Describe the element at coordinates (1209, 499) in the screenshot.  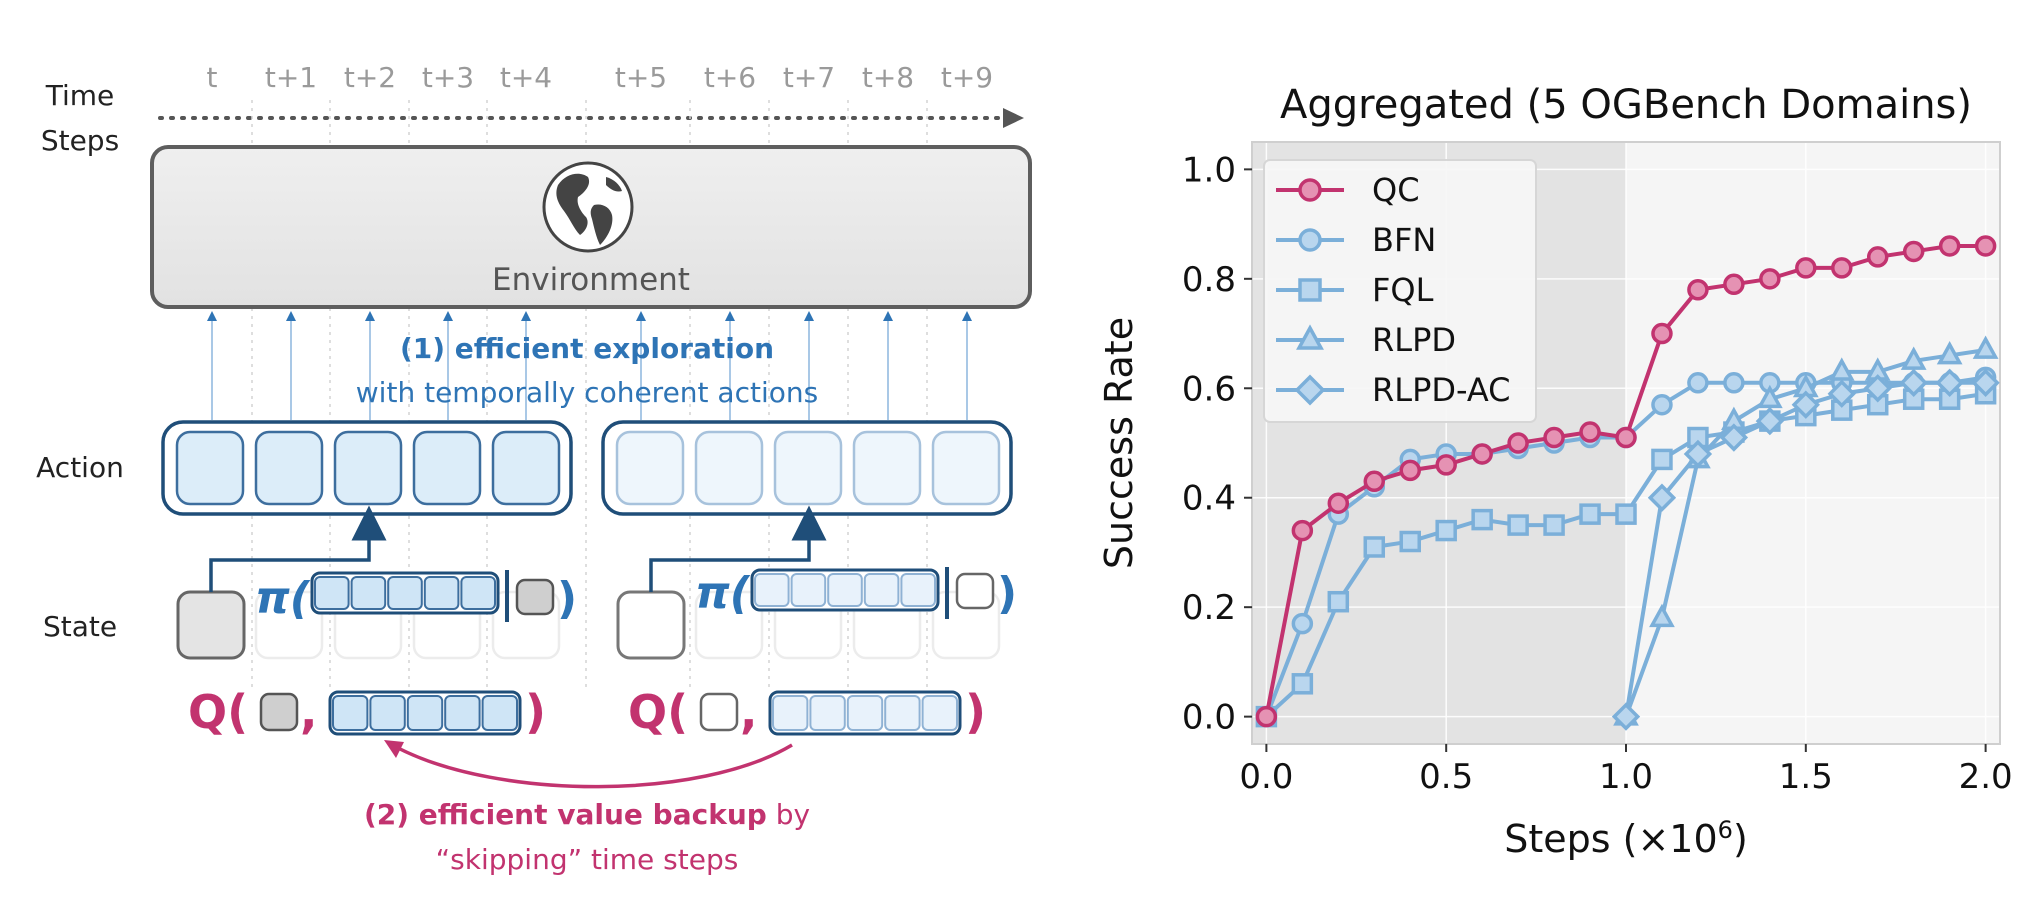
I see `y-tick-label: 0.4` at that location.